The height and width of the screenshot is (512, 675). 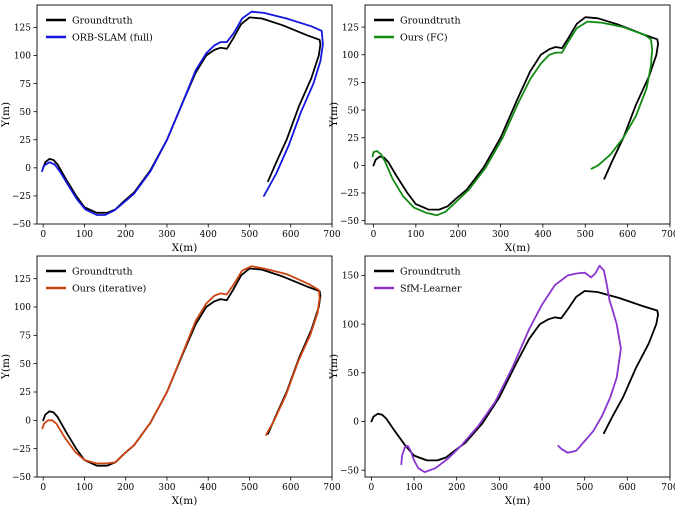 I want to click on series-line-groundtruth, so click(x=514, y=376).